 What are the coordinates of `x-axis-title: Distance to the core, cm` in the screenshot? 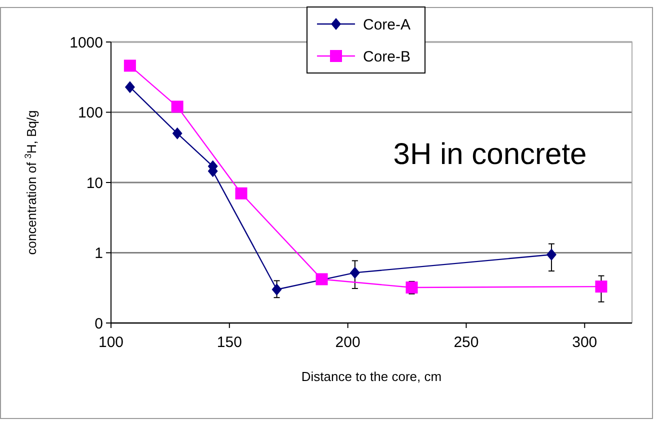 It's located at (371, 376).